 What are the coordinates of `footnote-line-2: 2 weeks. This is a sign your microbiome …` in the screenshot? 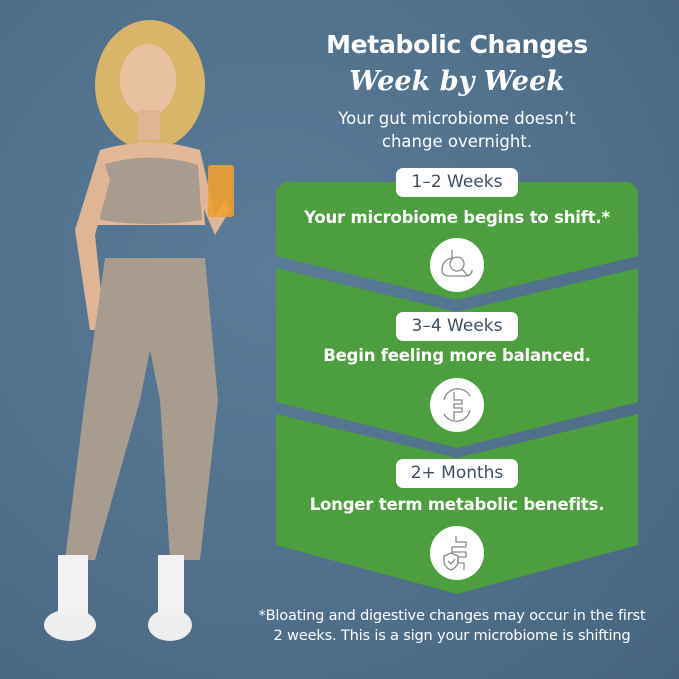 It's located at (452, 635).